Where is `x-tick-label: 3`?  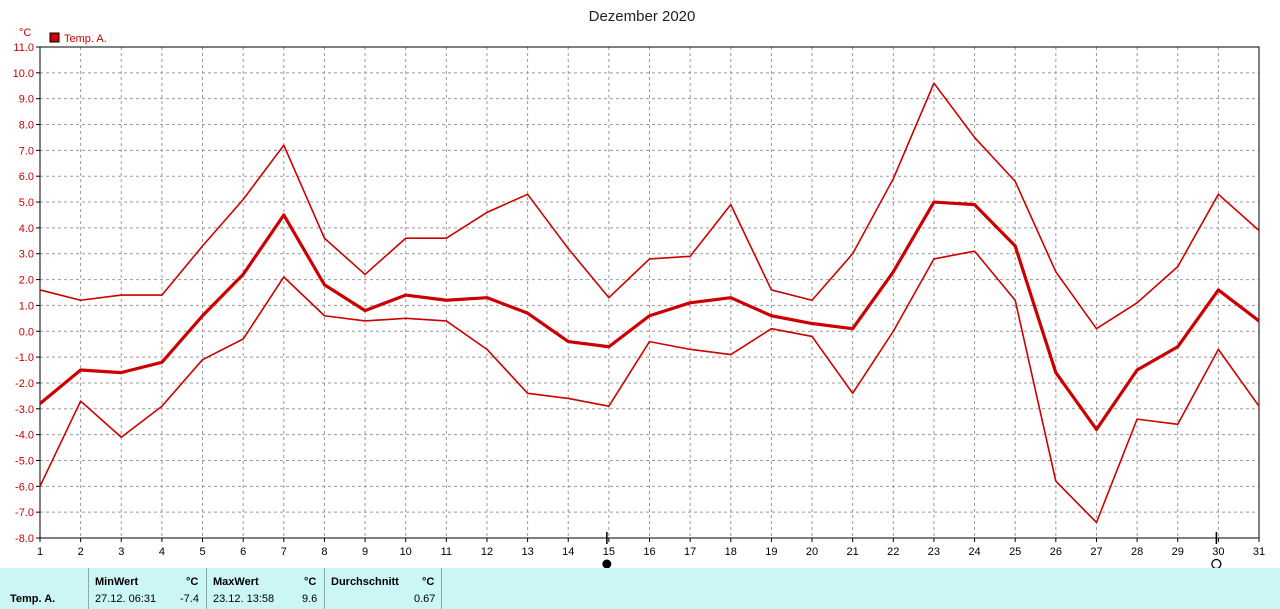
x-tick-label: 3 is located at coordinates (121, 552).